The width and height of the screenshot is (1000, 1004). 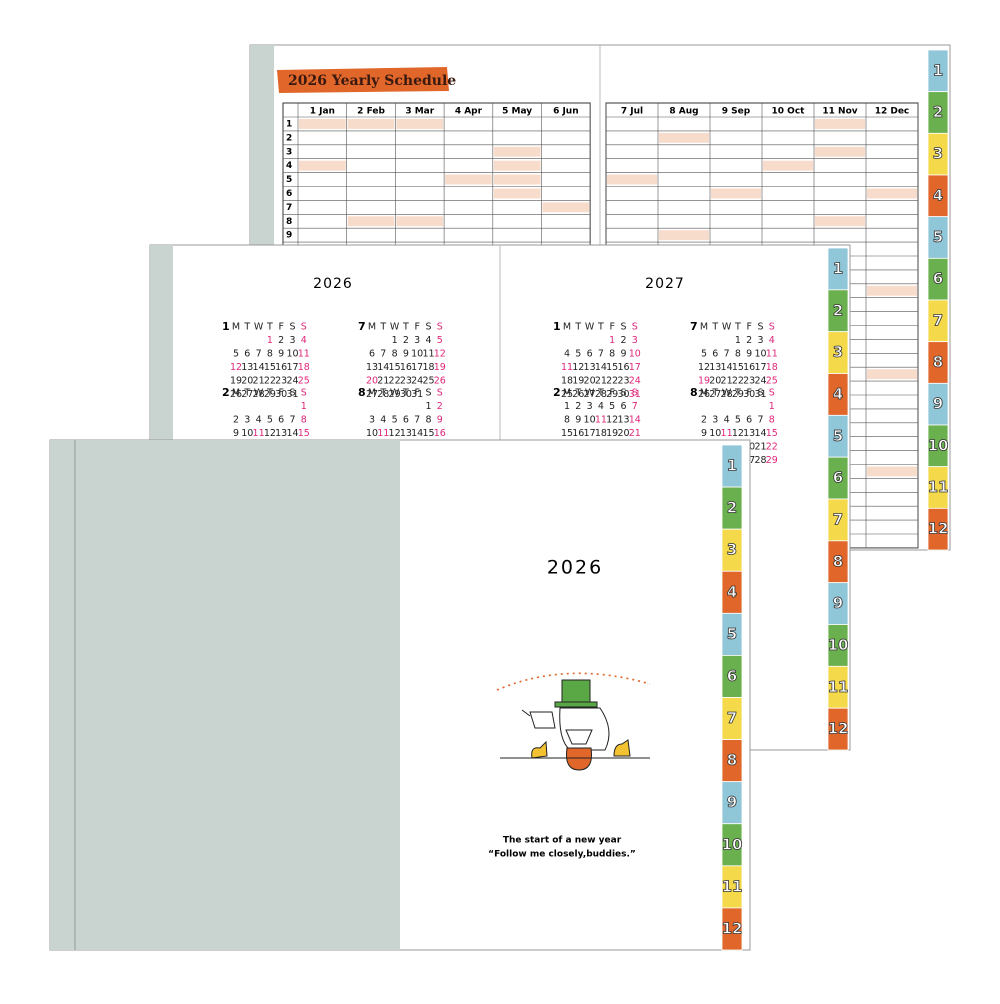 What do you see at coordinates (395, 433) in the screenshot?
I see `day: 12` at bounding box center [395, 433].